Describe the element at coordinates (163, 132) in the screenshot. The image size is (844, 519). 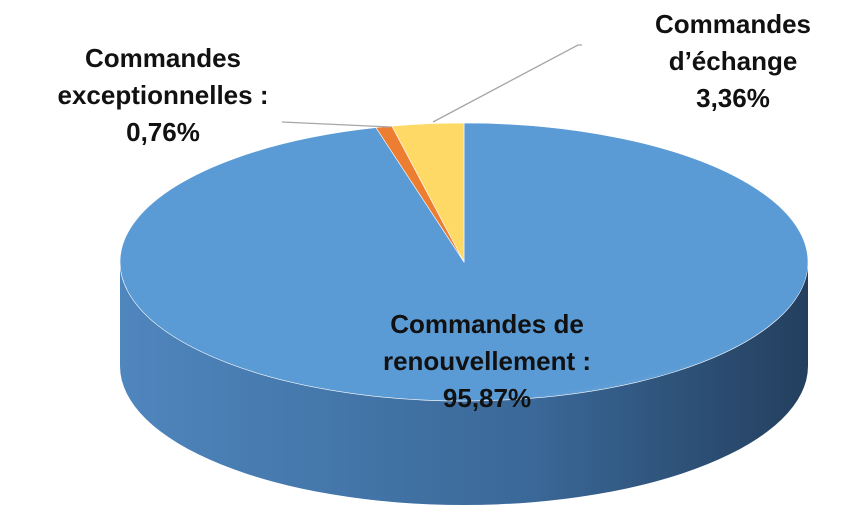
I see `label-value: 0,76%` at that location.